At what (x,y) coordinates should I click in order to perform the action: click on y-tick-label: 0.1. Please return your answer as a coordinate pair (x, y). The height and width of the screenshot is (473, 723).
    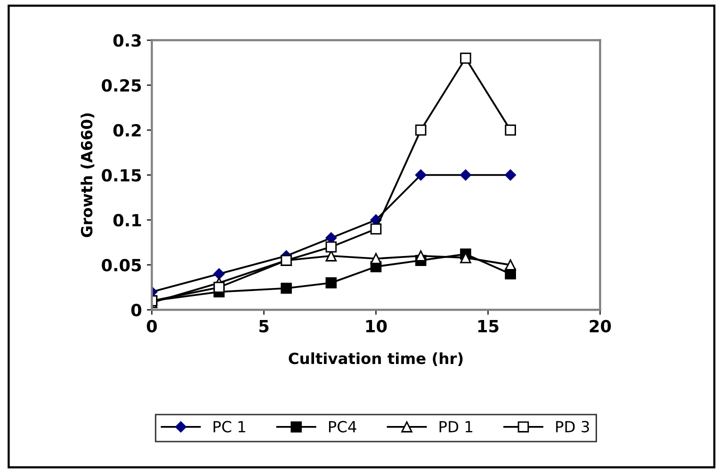
    Looking at the image, I should click on (127, 220).